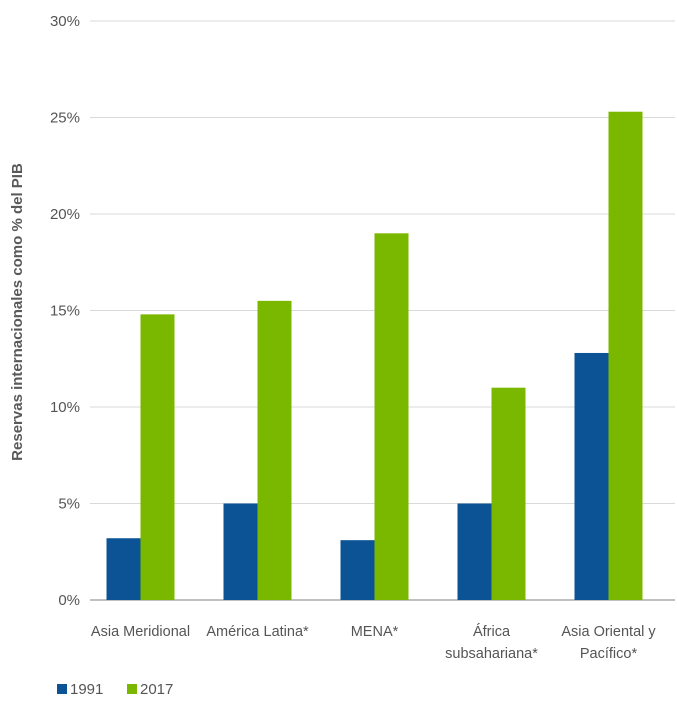 The width and height of the screenshot is (677, 709). Describe the element at coordinates (140, 632) in the screenshot. I see `category-label: Asia Meridional` at that location.